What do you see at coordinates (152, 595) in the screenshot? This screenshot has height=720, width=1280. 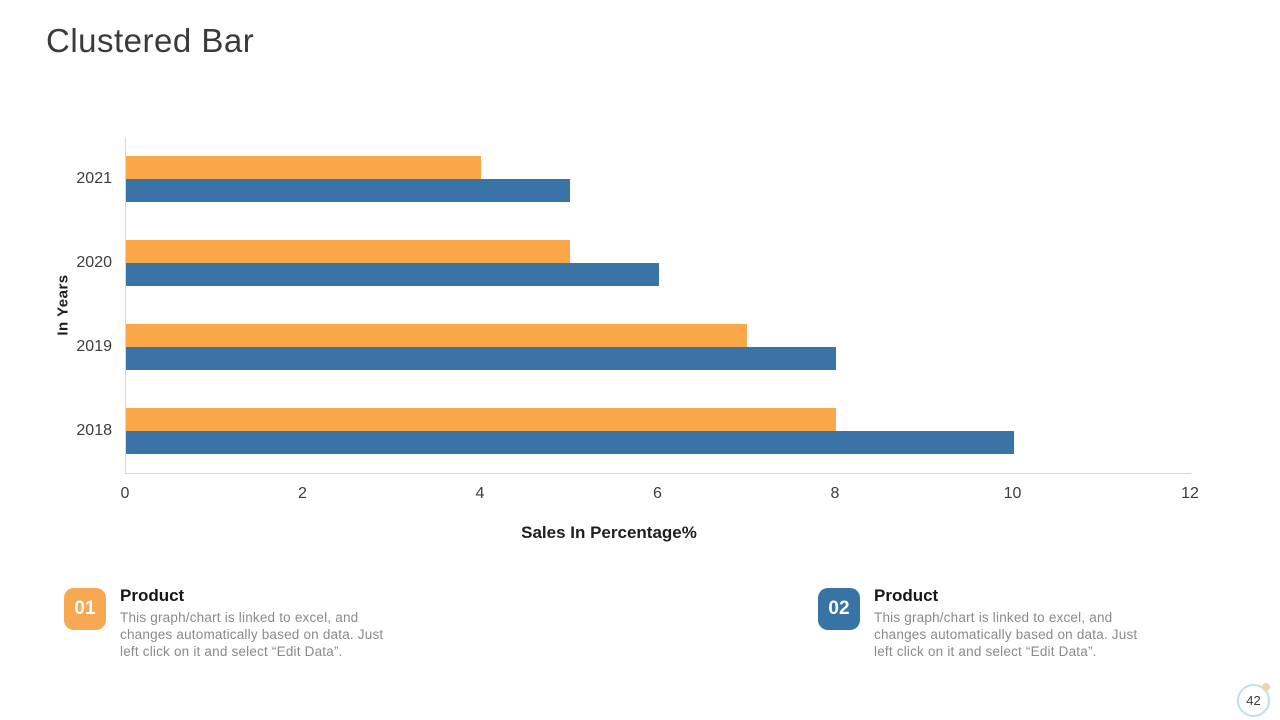 I see `callout-01-title: Product` at bounding box center [152, 595].